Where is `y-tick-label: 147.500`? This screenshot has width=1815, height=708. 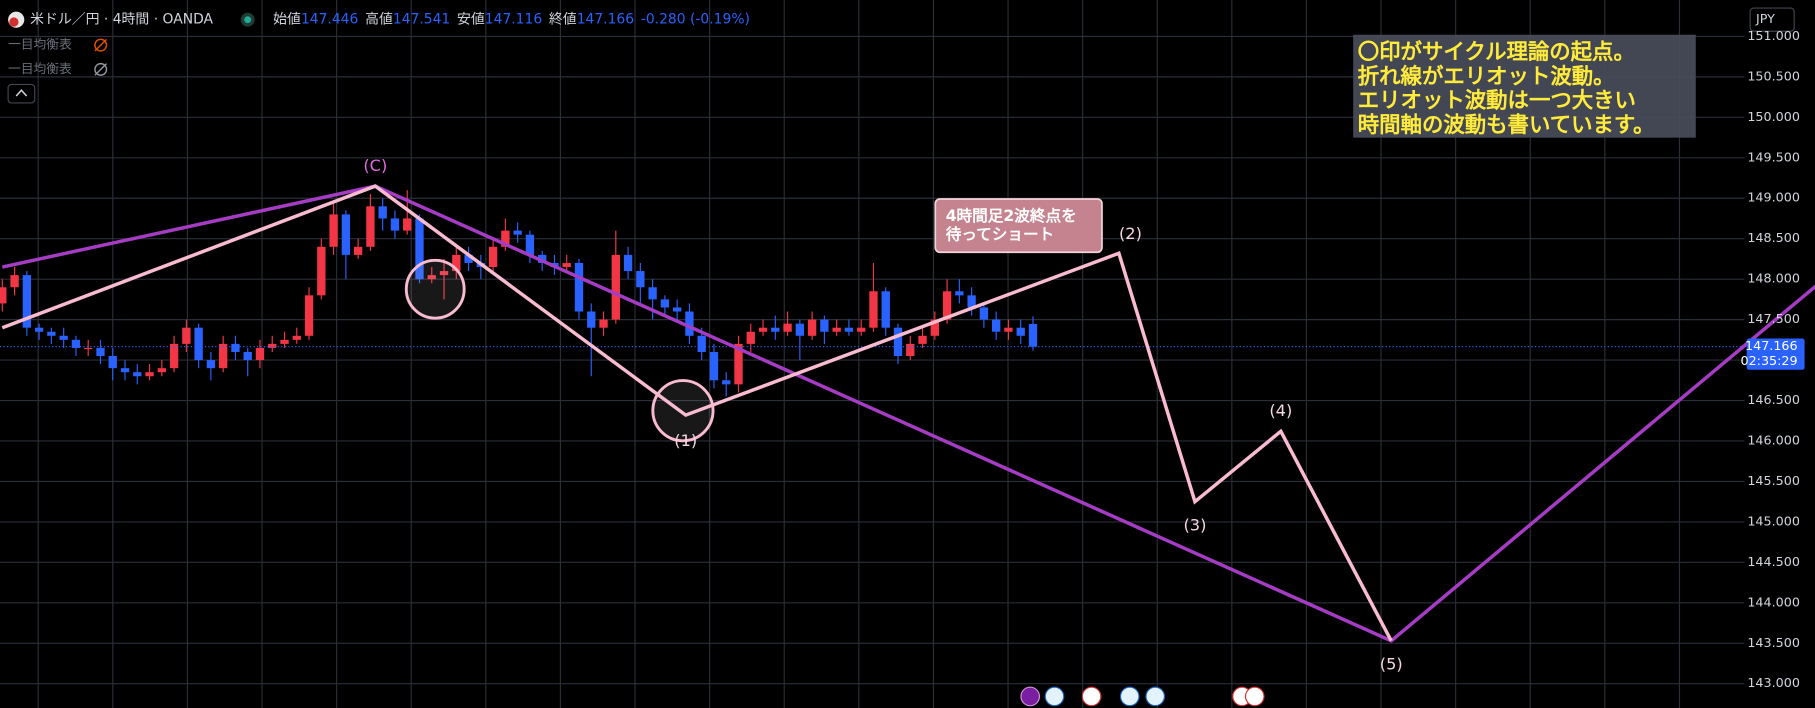 y-tick-label: 147.500 is located at coordinates (1773, 318).